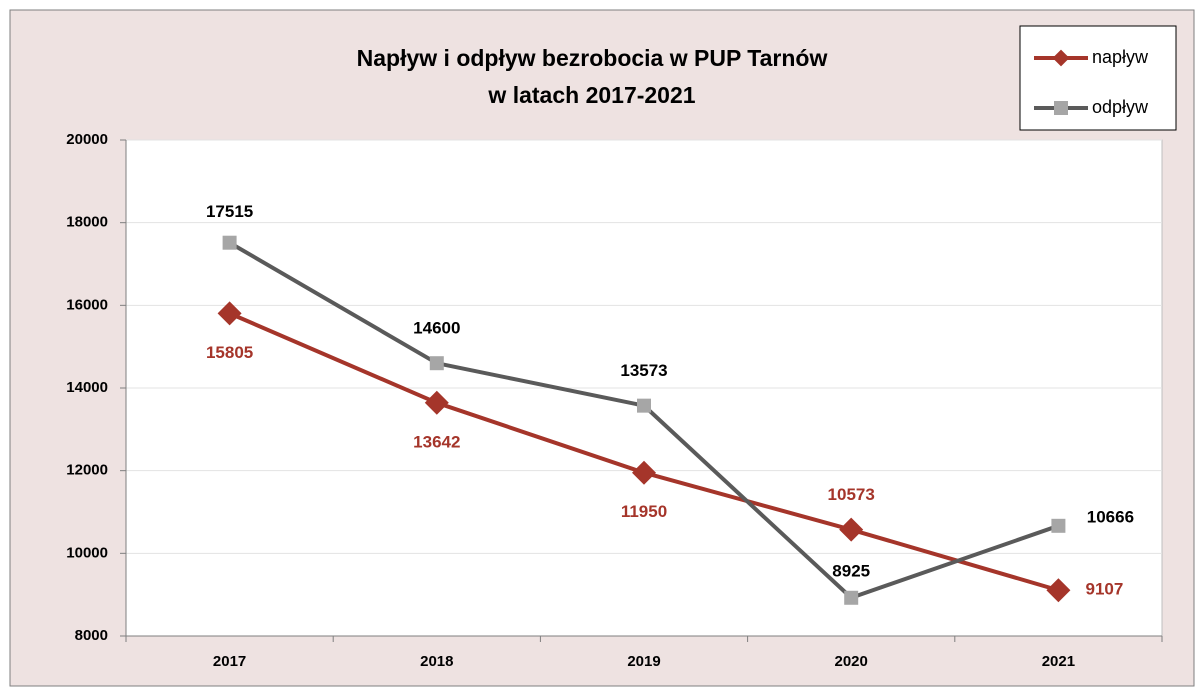  Describe the element at coordinates (87, 304) in the screenshot. I see `y-tick-label: 16000` at that location.